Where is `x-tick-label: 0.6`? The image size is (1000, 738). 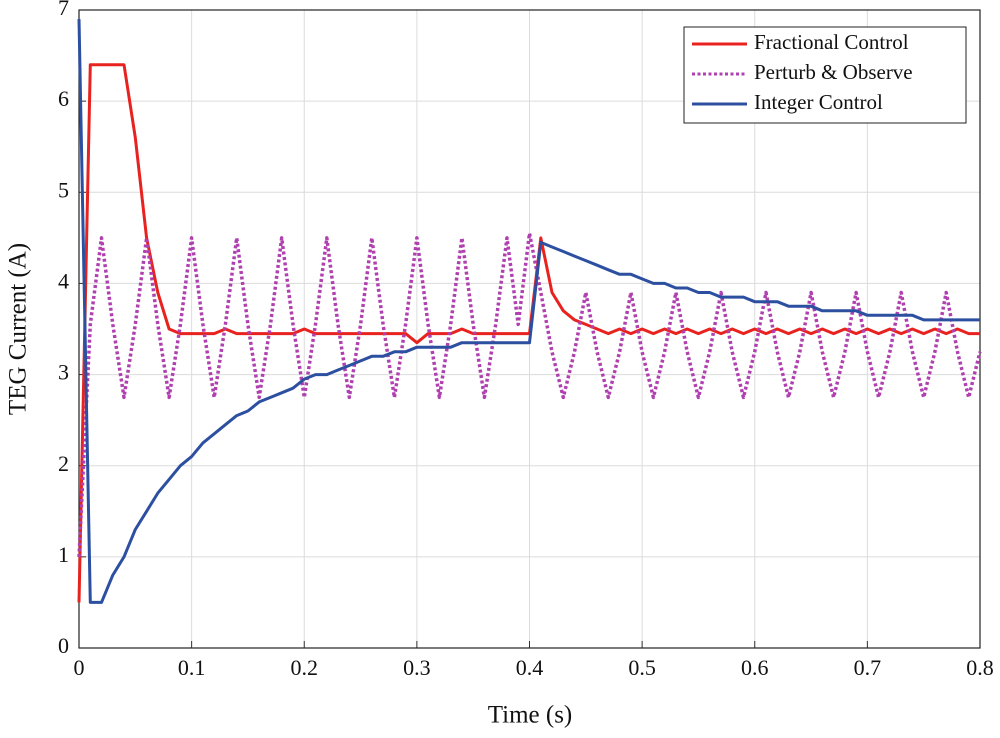
x-tick-label: 0.6 is located at coordinates (755, 667).